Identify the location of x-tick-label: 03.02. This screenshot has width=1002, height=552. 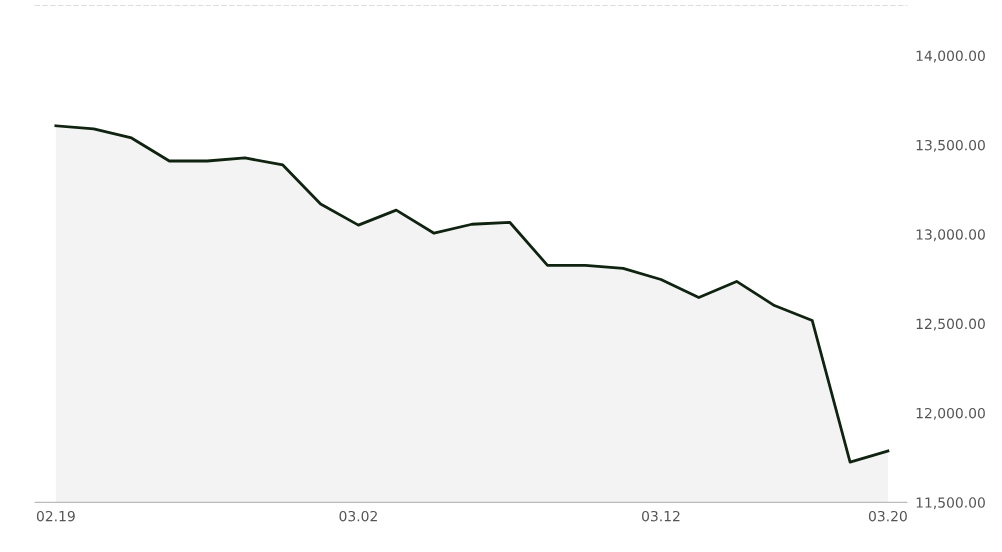
(358, 516).